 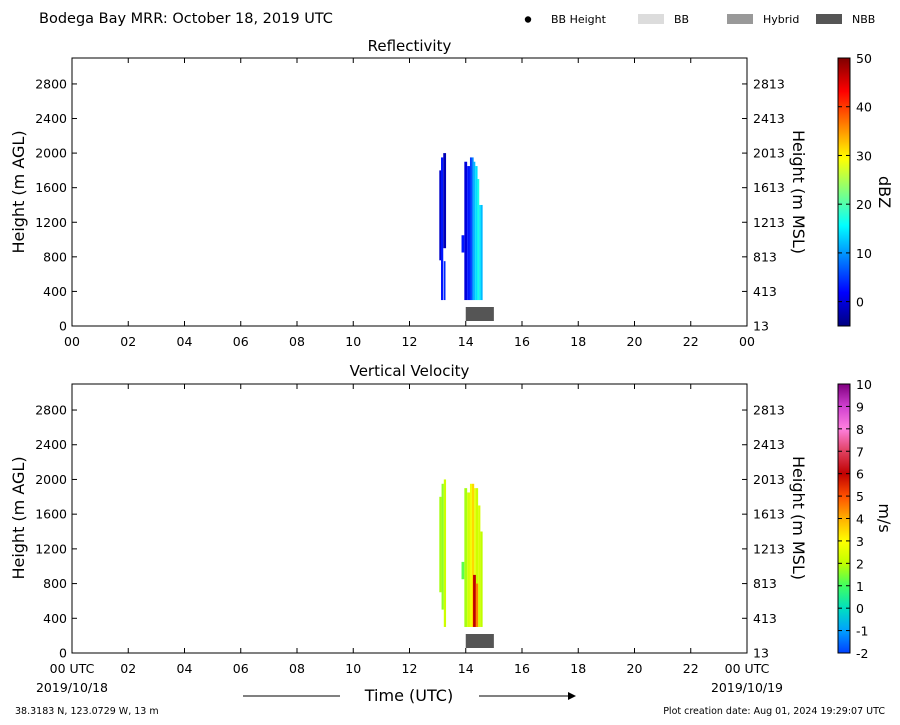 What do you see at coordinates (884, 517) in the screenshot?
I see `velocity-colorbar-label: m/s` at bounding box center [884, 517].